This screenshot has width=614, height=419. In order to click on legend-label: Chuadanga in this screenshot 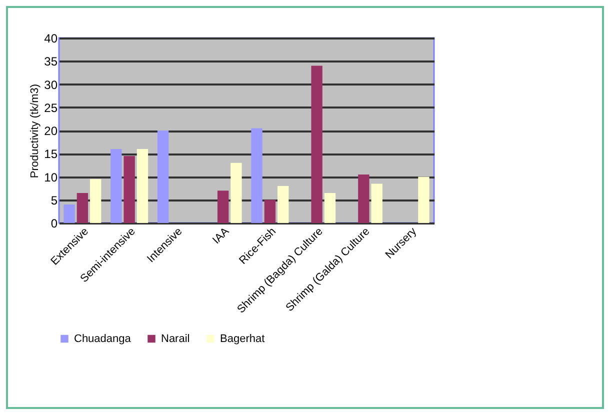, I will do `click(103, 338)`.